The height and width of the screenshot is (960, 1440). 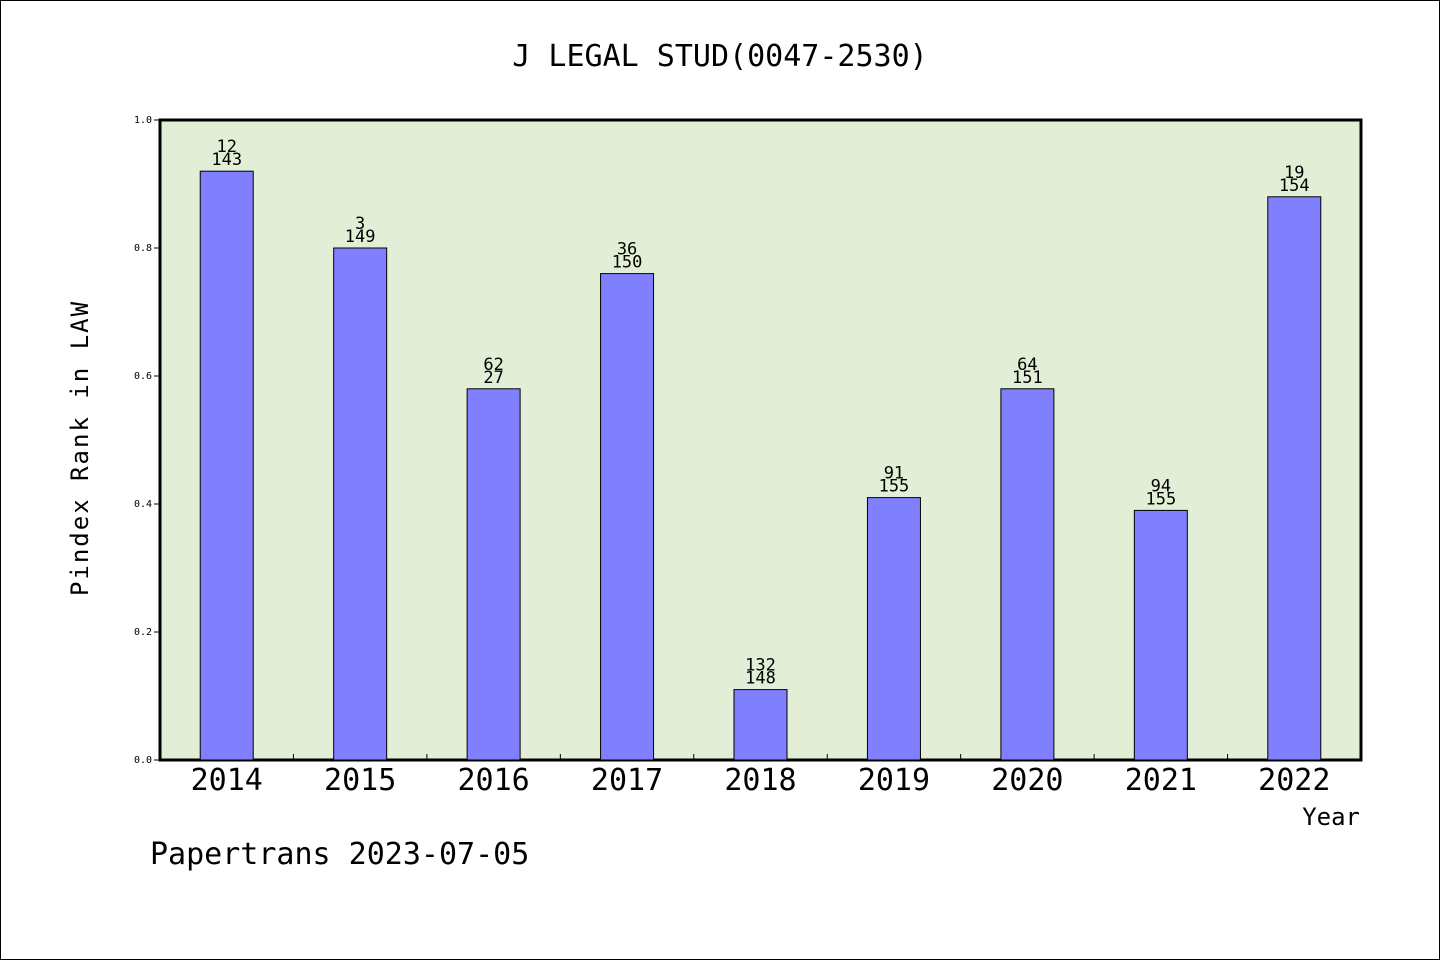 I want to click on bar-2017, so click(x=627, y=517).